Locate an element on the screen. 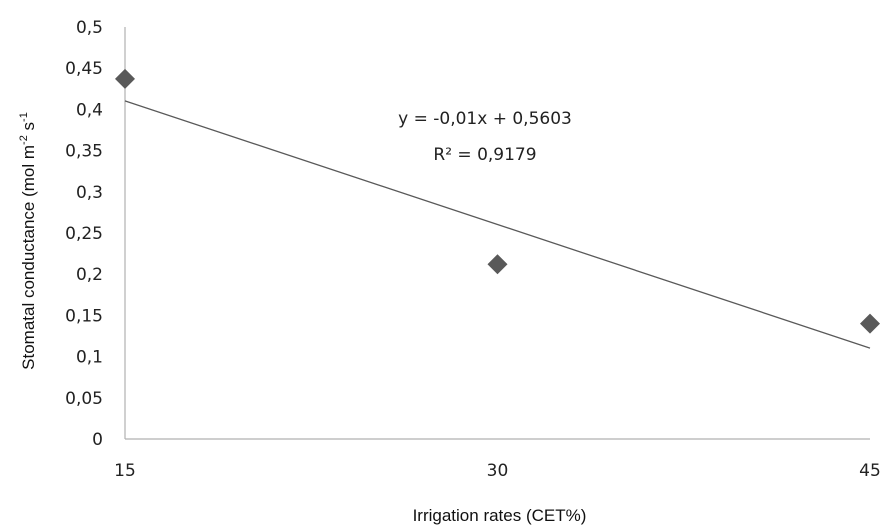 This screenshot has width=887, height=528. y-tick-label: 0,5 is located at coordinates (89, 28).